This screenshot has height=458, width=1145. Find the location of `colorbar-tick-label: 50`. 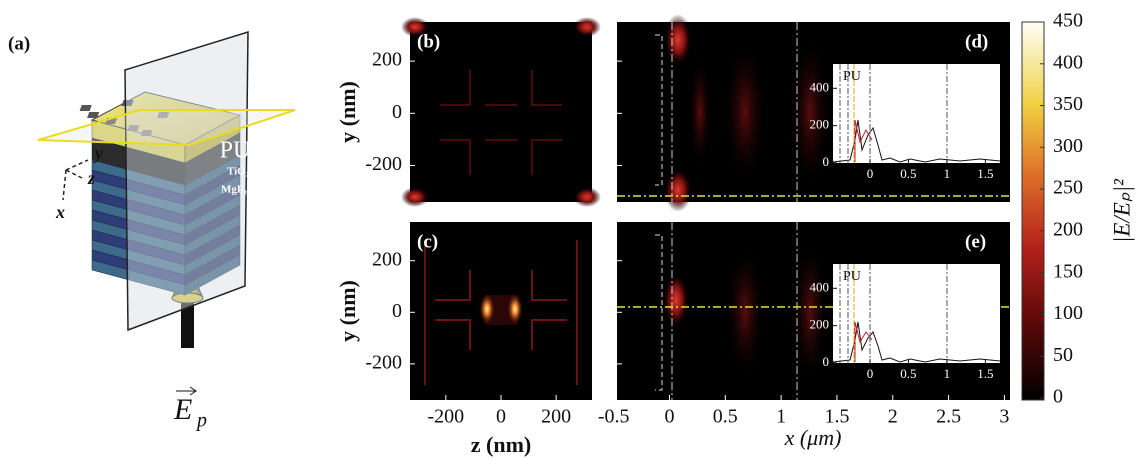

colorbar-tick-label: 50 is located at coordinates (1063, 355).